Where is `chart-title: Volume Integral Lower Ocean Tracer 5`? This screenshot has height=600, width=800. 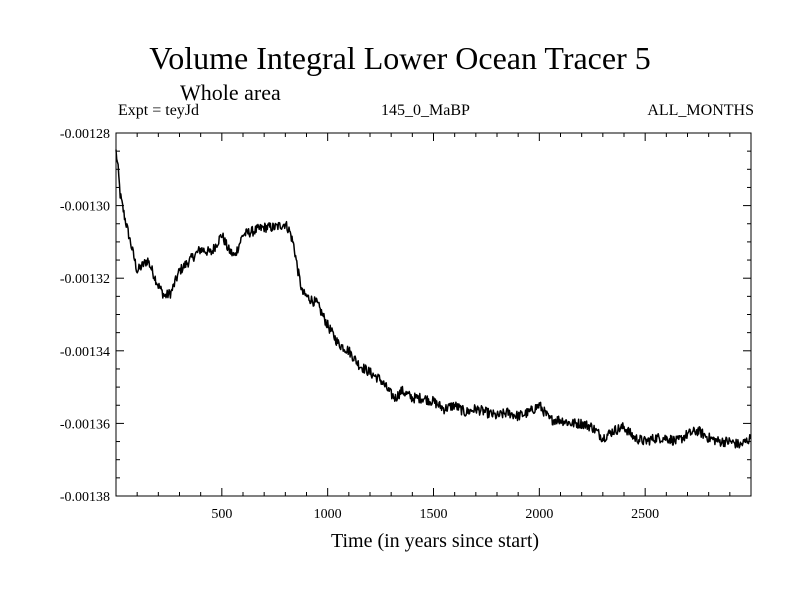 chart-title: Volume Integral Lower Ocean Tracer 5 is located at coordinates (400, 58).